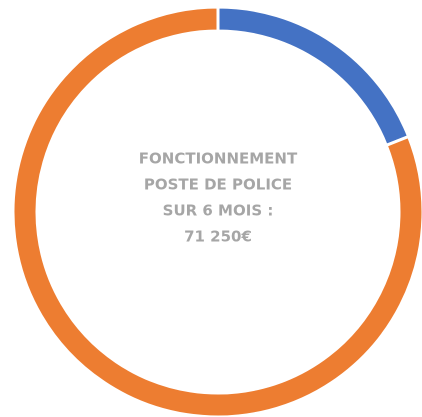 The height and width of the screenshot is (417, 422). What do you see at coordinates (218, 159) in the screenshot?
I see `center-label: FONCTIONNEMENT` at bounding box center [218, 159].